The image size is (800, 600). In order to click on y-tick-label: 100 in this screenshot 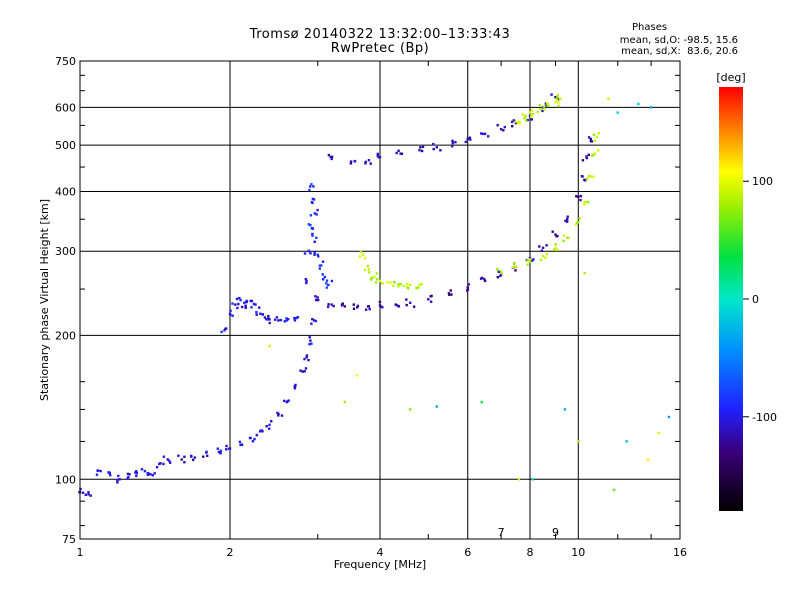, I will do `click(65, 479)`.